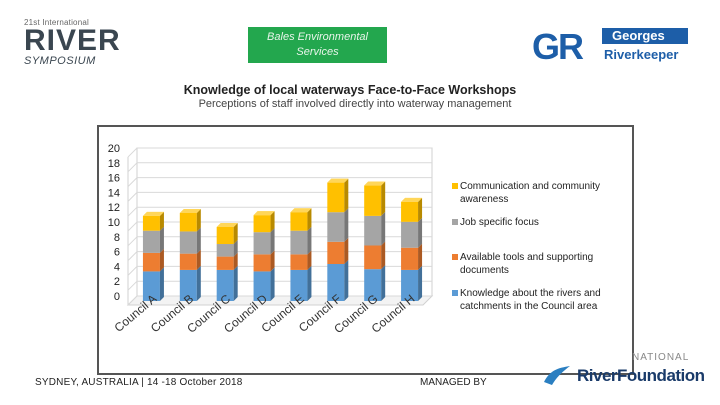  What do you see at coordinates (114, 223) in the screenshot?
I see `y-tick-label: 10` at bounding box center [114, 223].